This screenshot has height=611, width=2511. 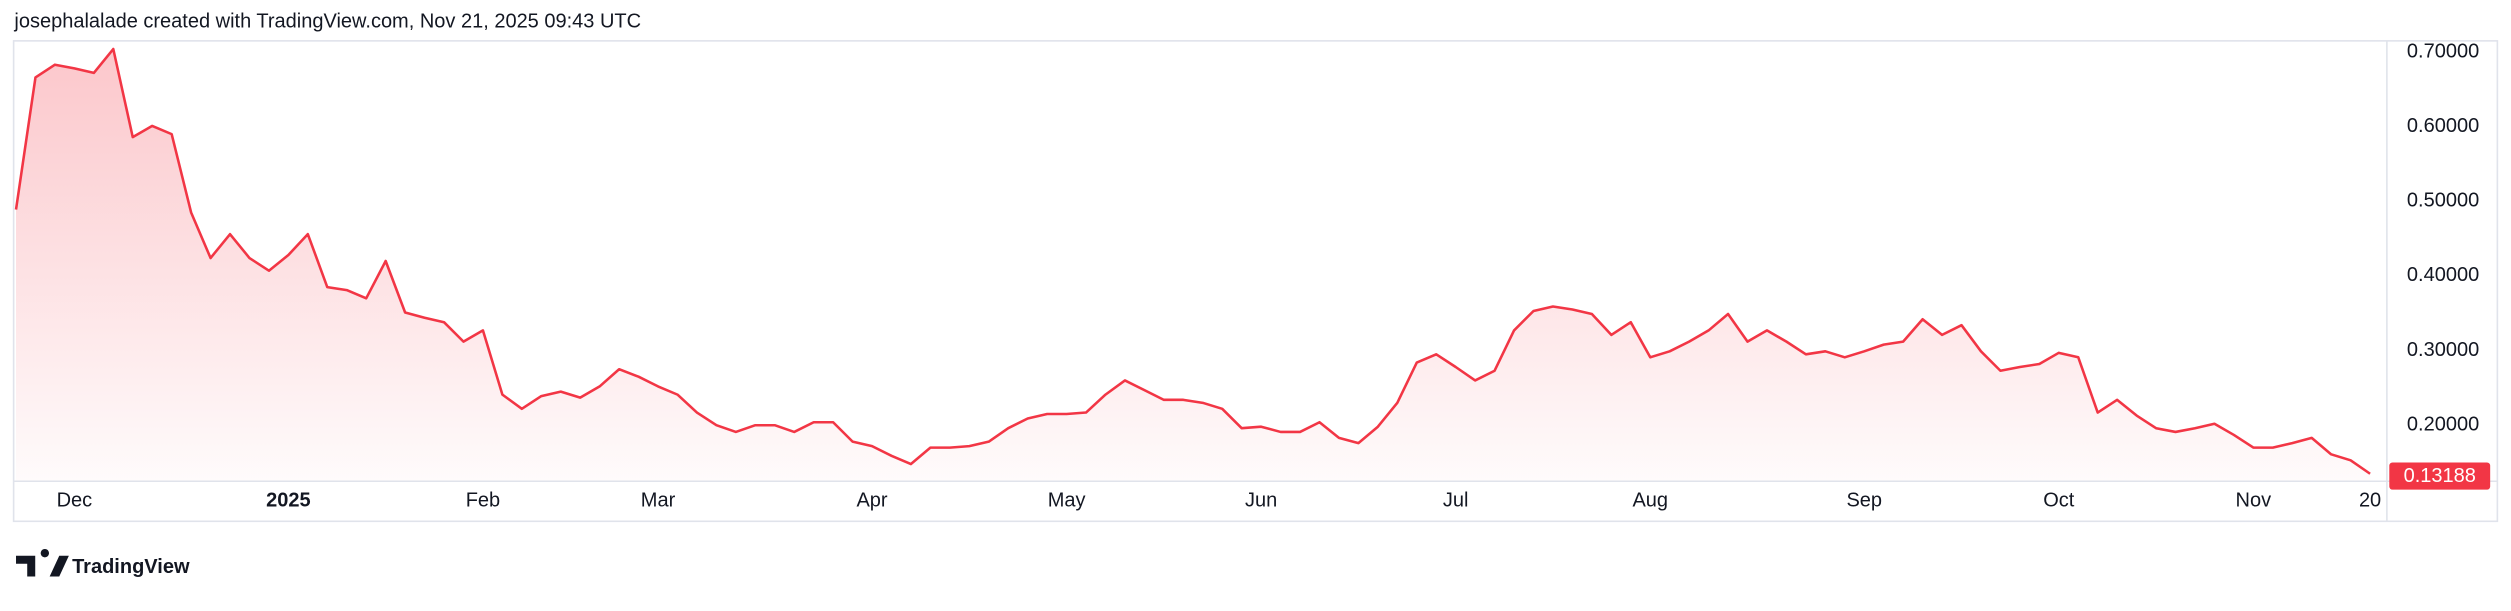 I want to click on x-tick-label: May, so click(x=1067, y=501).